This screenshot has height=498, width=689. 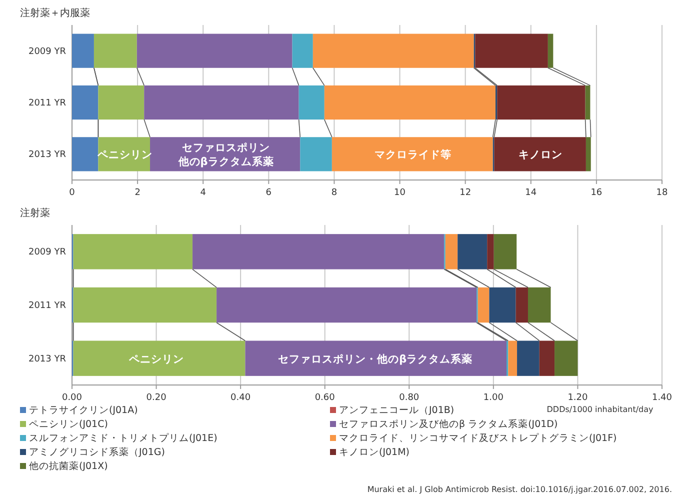 What do you see at coordinates (662, 193) in the screenshot?
I see `x-tick-label: 18` at bounding box center [662, 193].